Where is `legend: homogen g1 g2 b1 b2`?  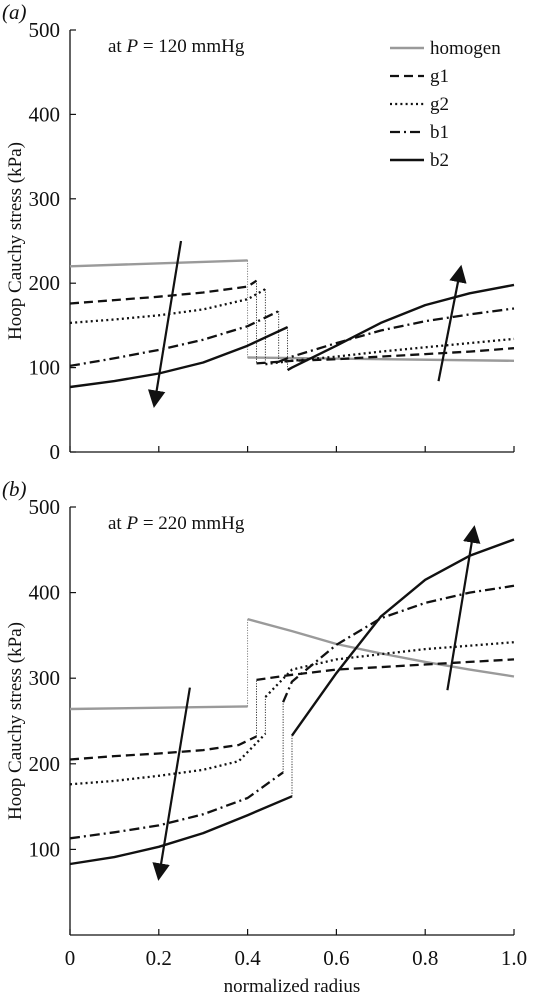 legend: homogen g1 g2 b1 b2 is located at coordinates (445, 104).